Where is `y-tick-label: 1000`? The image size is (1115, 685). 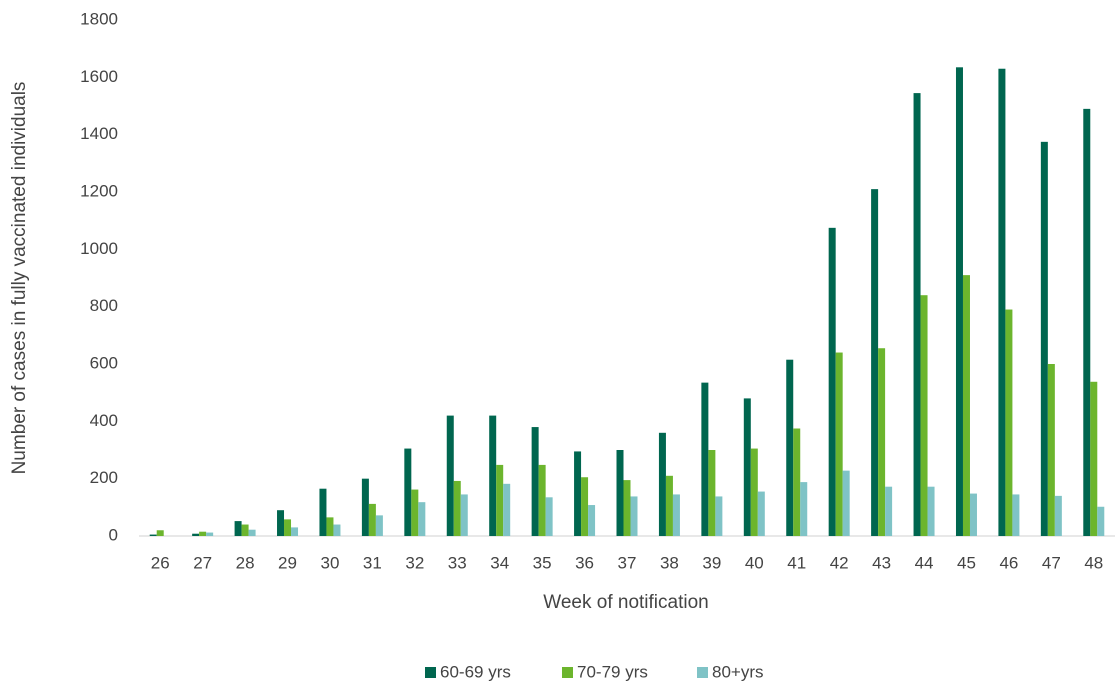
y-tick-label: 1000 is located at coordinates (99, 248).